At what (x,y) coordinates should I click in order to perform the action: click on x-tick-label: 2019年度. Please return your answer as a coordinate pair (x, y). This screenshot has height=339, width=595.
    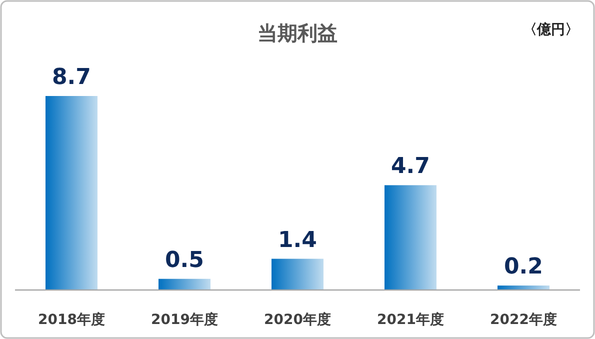
    Looking at the image, I should click on (184, 320).